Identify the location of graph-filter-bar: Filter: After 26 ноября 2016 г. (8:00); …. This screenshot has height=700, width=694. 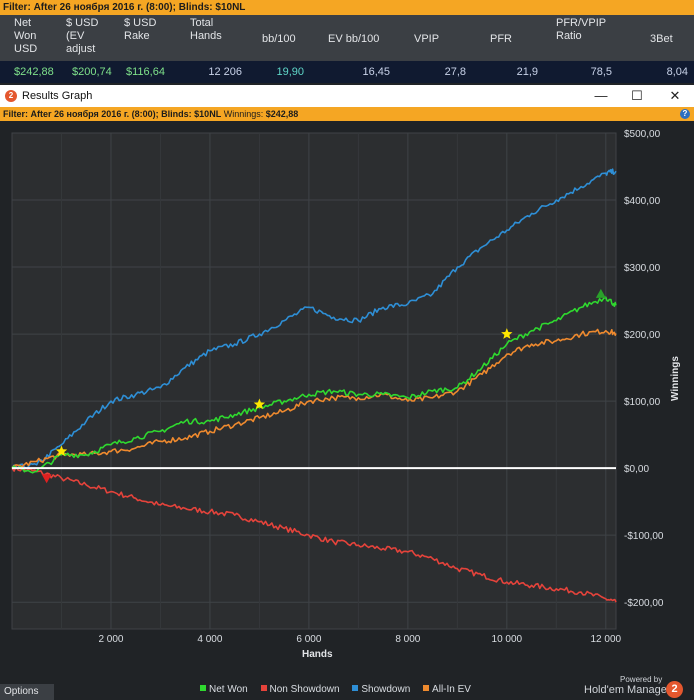
(347, 114).